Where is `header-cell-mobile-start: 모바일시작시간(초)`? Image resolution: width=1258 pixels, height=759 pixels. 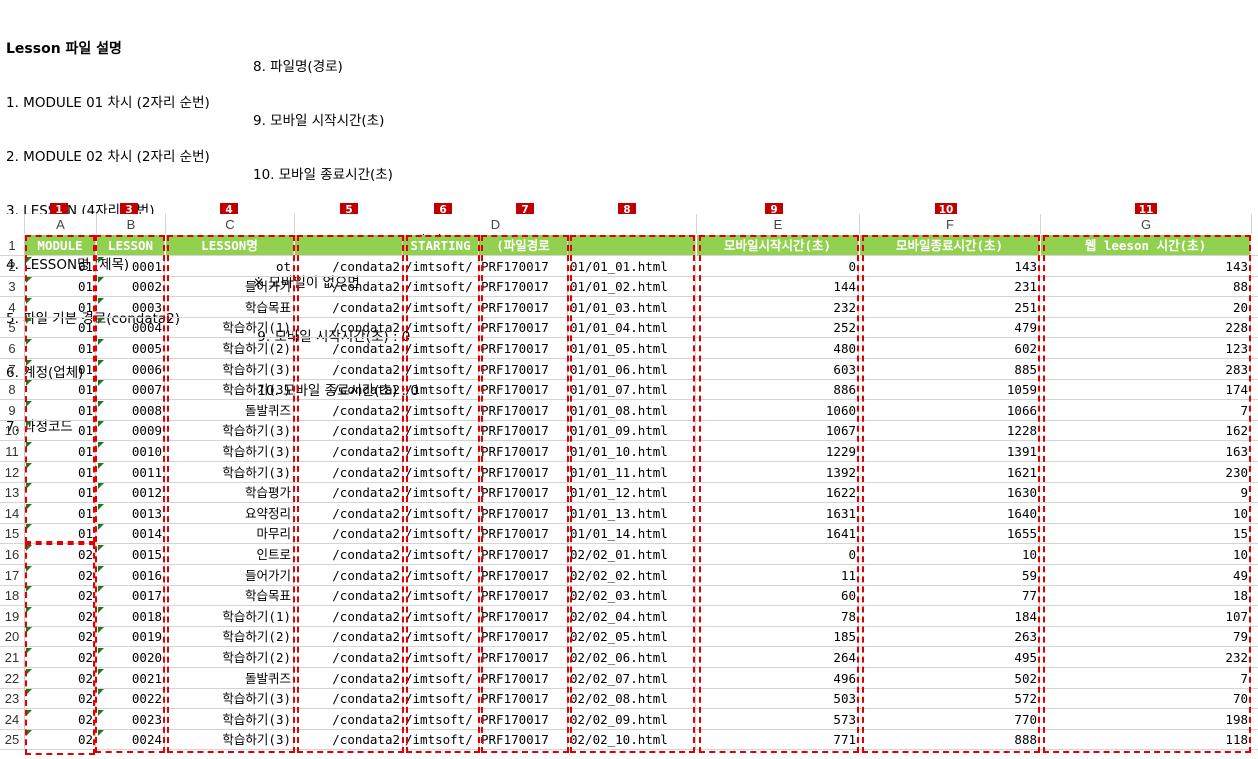 header-cell-mobile-start: 모바일시작시간(초) is located at coordinates (778, 245).